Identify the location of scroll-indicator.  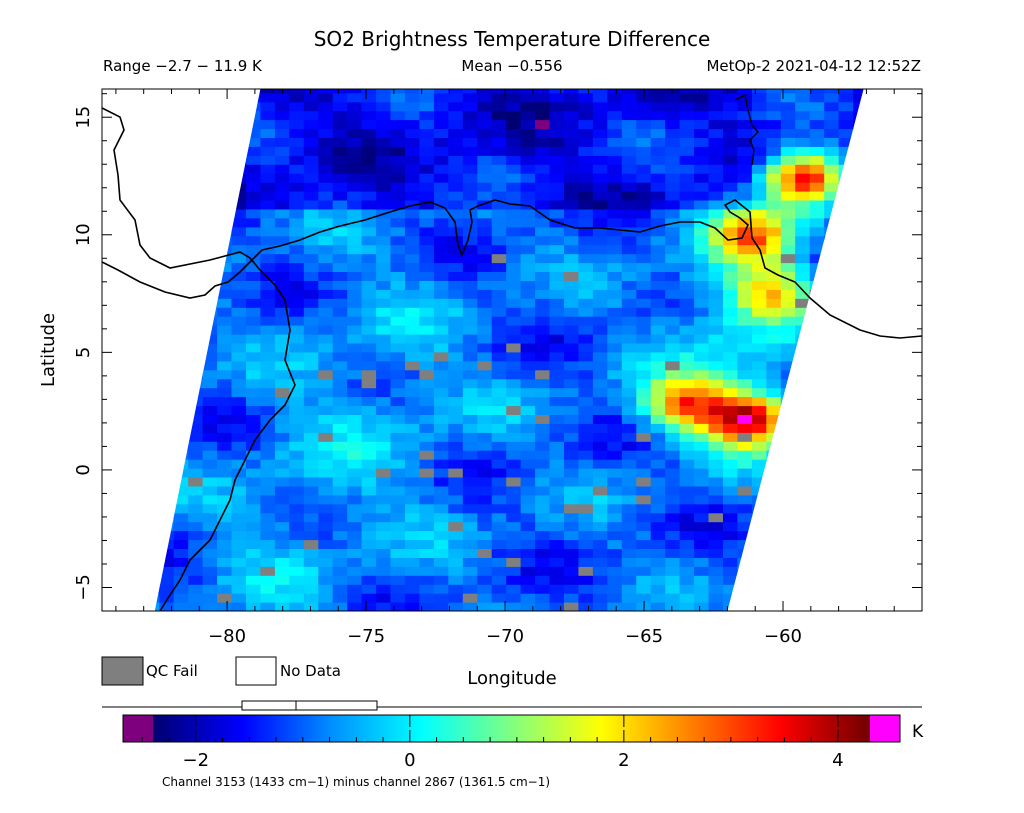
(512, 705).